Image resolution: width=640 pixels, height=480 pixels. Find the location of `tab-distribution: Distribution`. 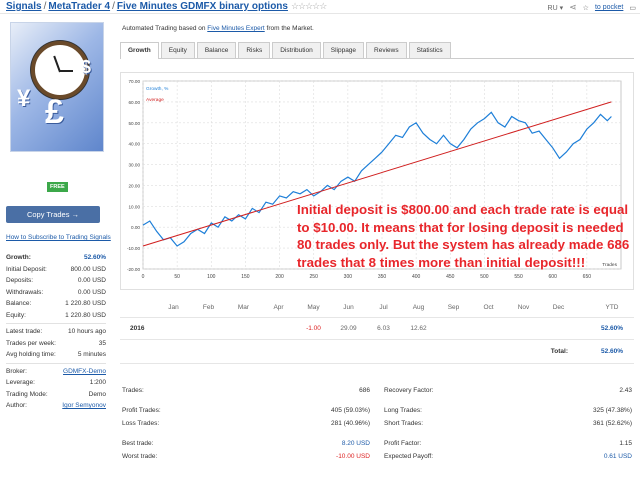

tab-distribution: Distribution is located at coordinates (296, 50).